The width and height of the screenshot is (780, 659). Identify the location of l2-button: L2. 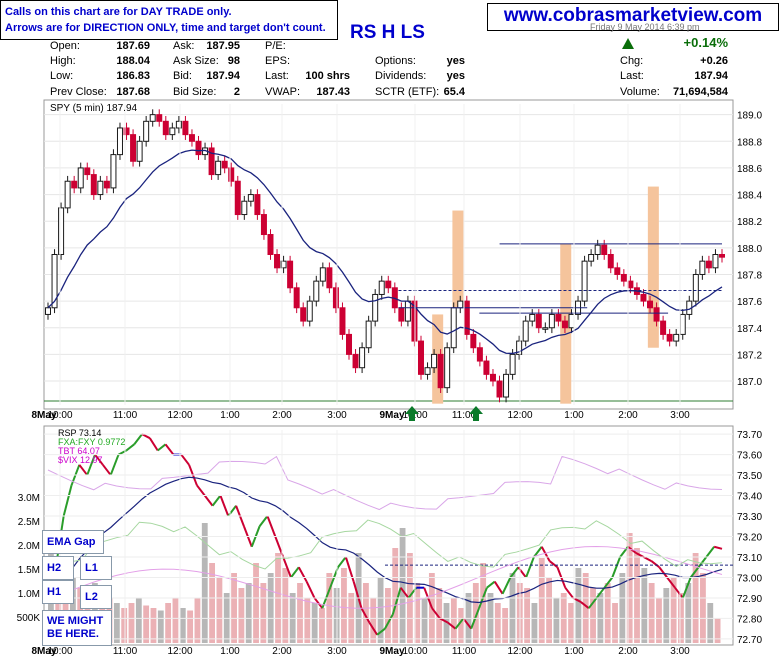
(96, 597).